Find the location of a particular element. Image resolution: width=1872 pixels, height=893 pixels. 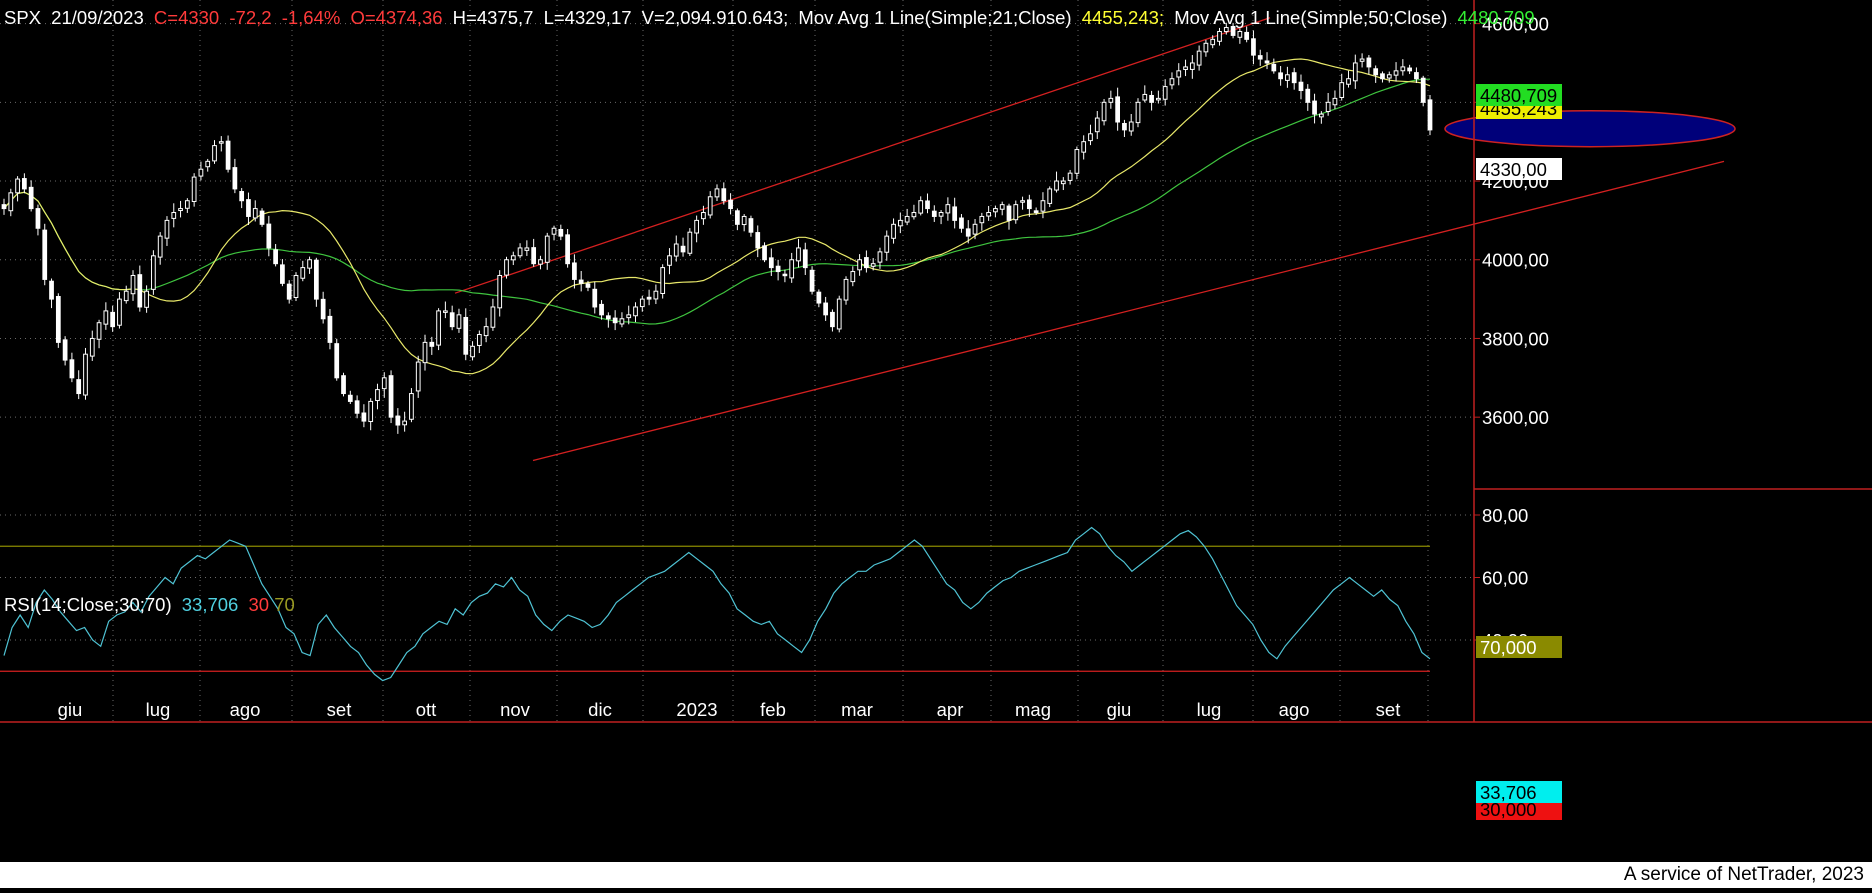

rsi-ytick-label-2: 80,00 is located at coordinates (1505, 515).